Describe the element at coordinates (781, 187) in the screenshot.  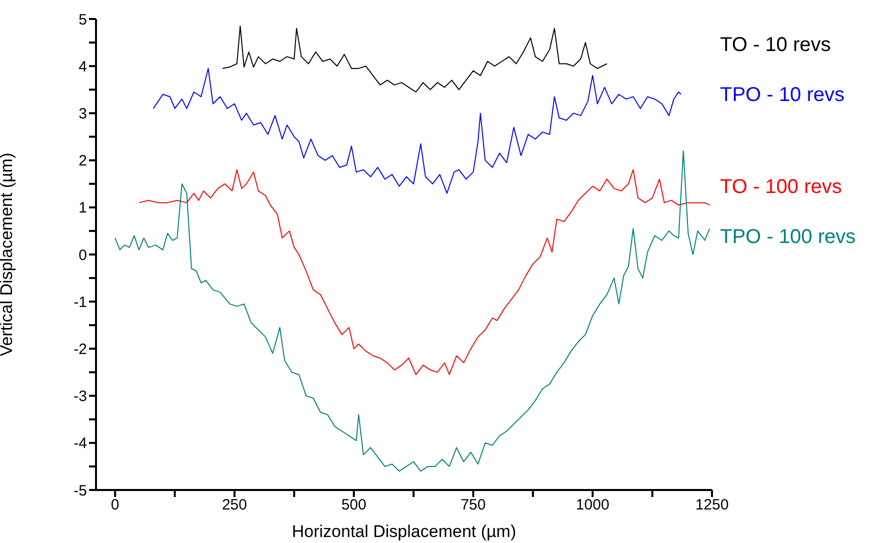
I see `series-label: TO - 100 revs` at that location.